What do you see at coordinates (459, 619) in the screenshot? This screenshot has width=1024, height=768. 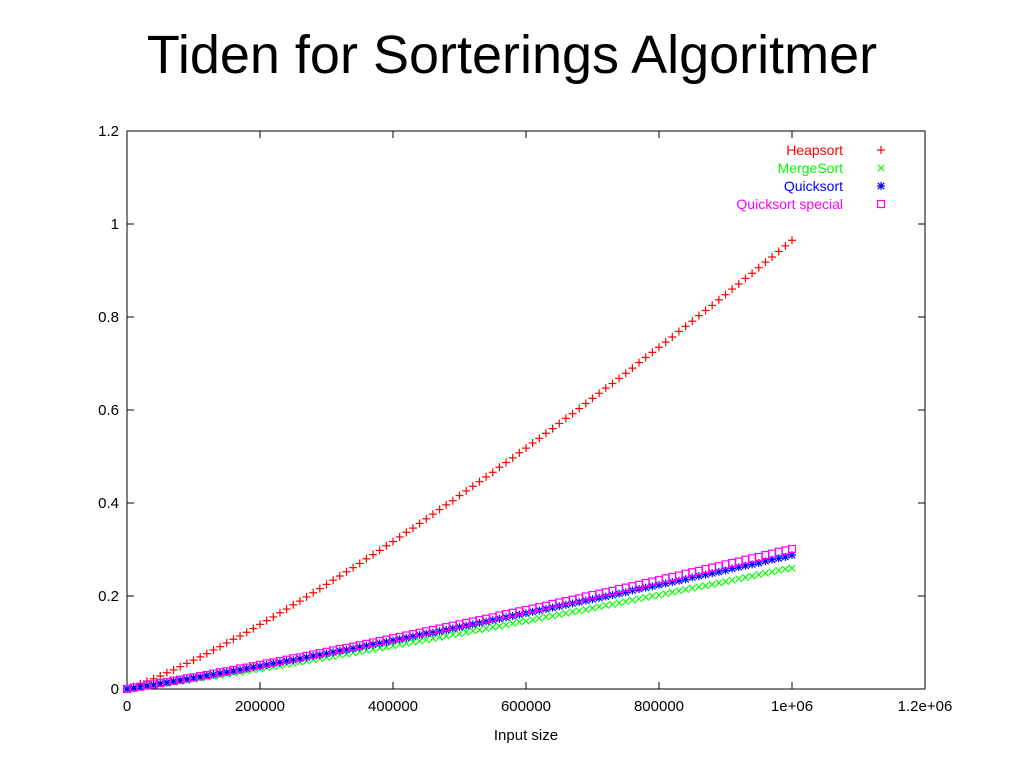 I see `series-quicksort-special` at bounding box center [459, 619].